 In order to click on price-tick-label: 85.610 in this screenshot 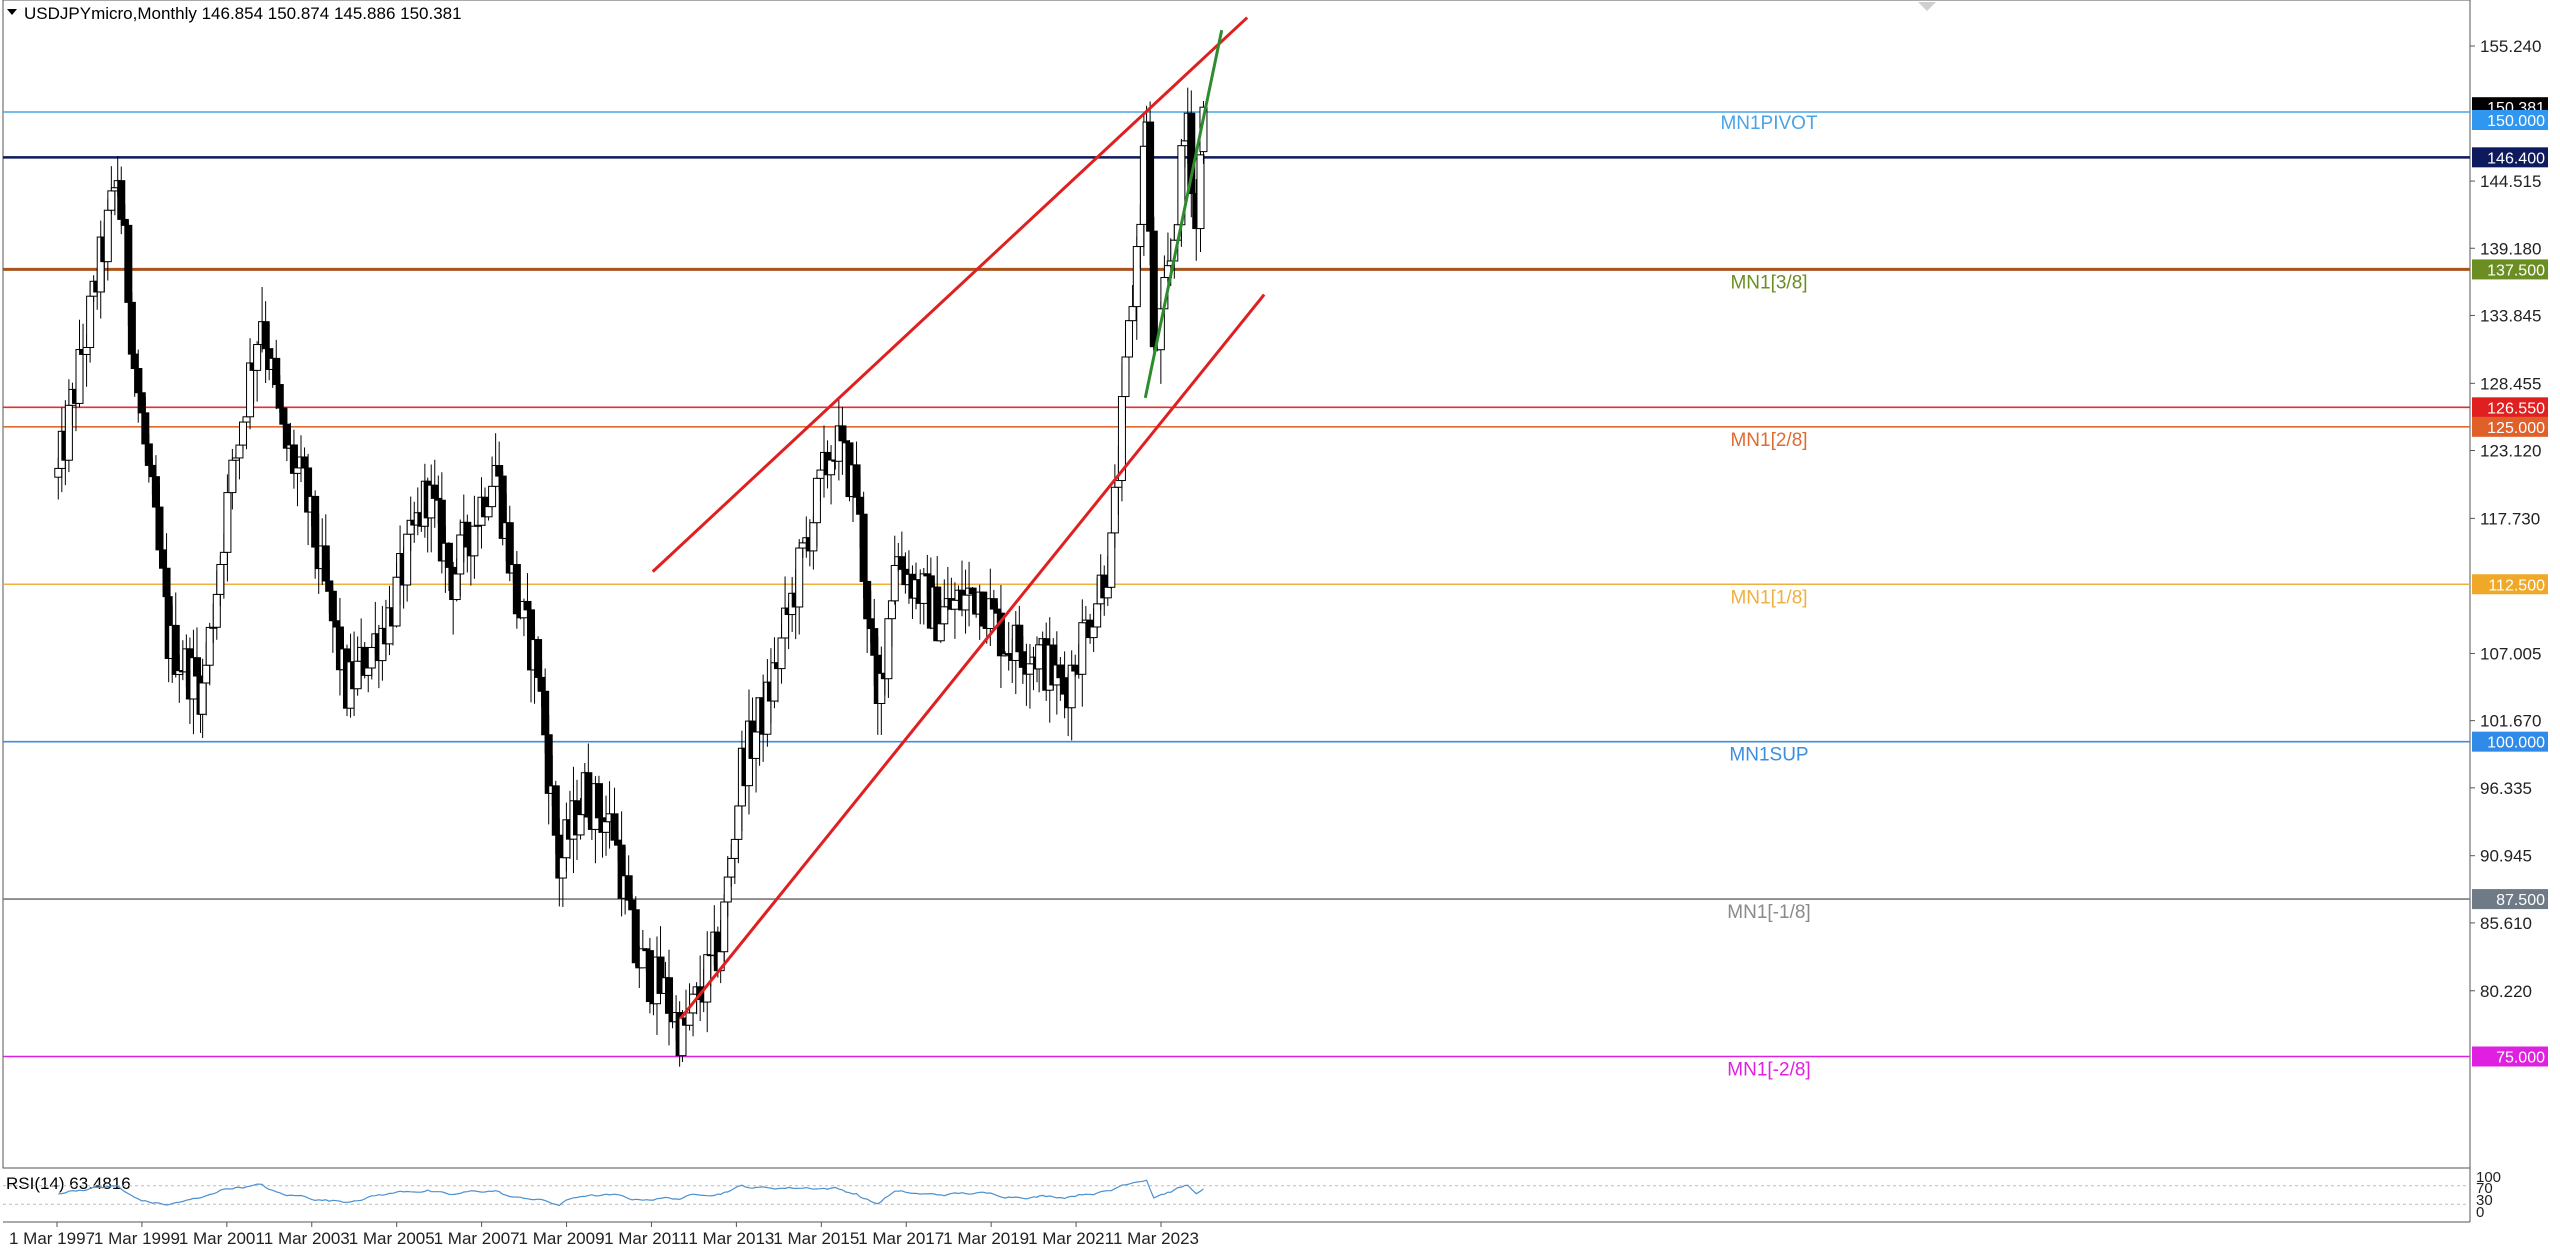, I will do `click(2506, 923)`.